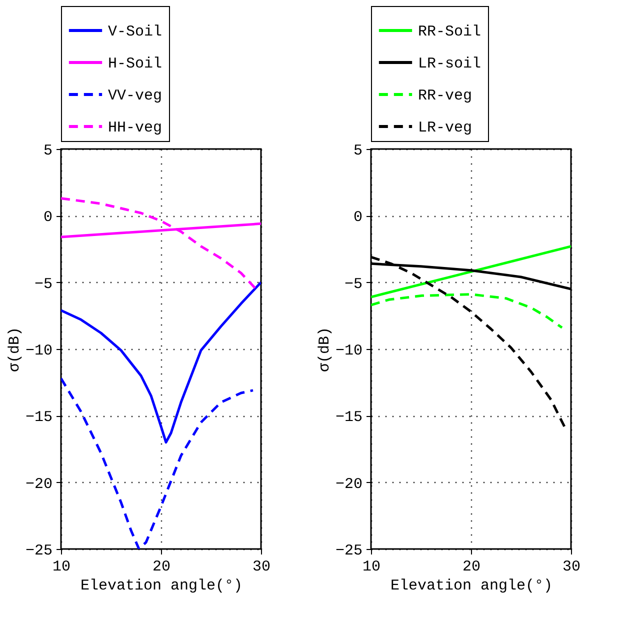  Describe the element at coordinates (445, 128) in the screenshot. I see `legend-label: LR-veg` at that location.